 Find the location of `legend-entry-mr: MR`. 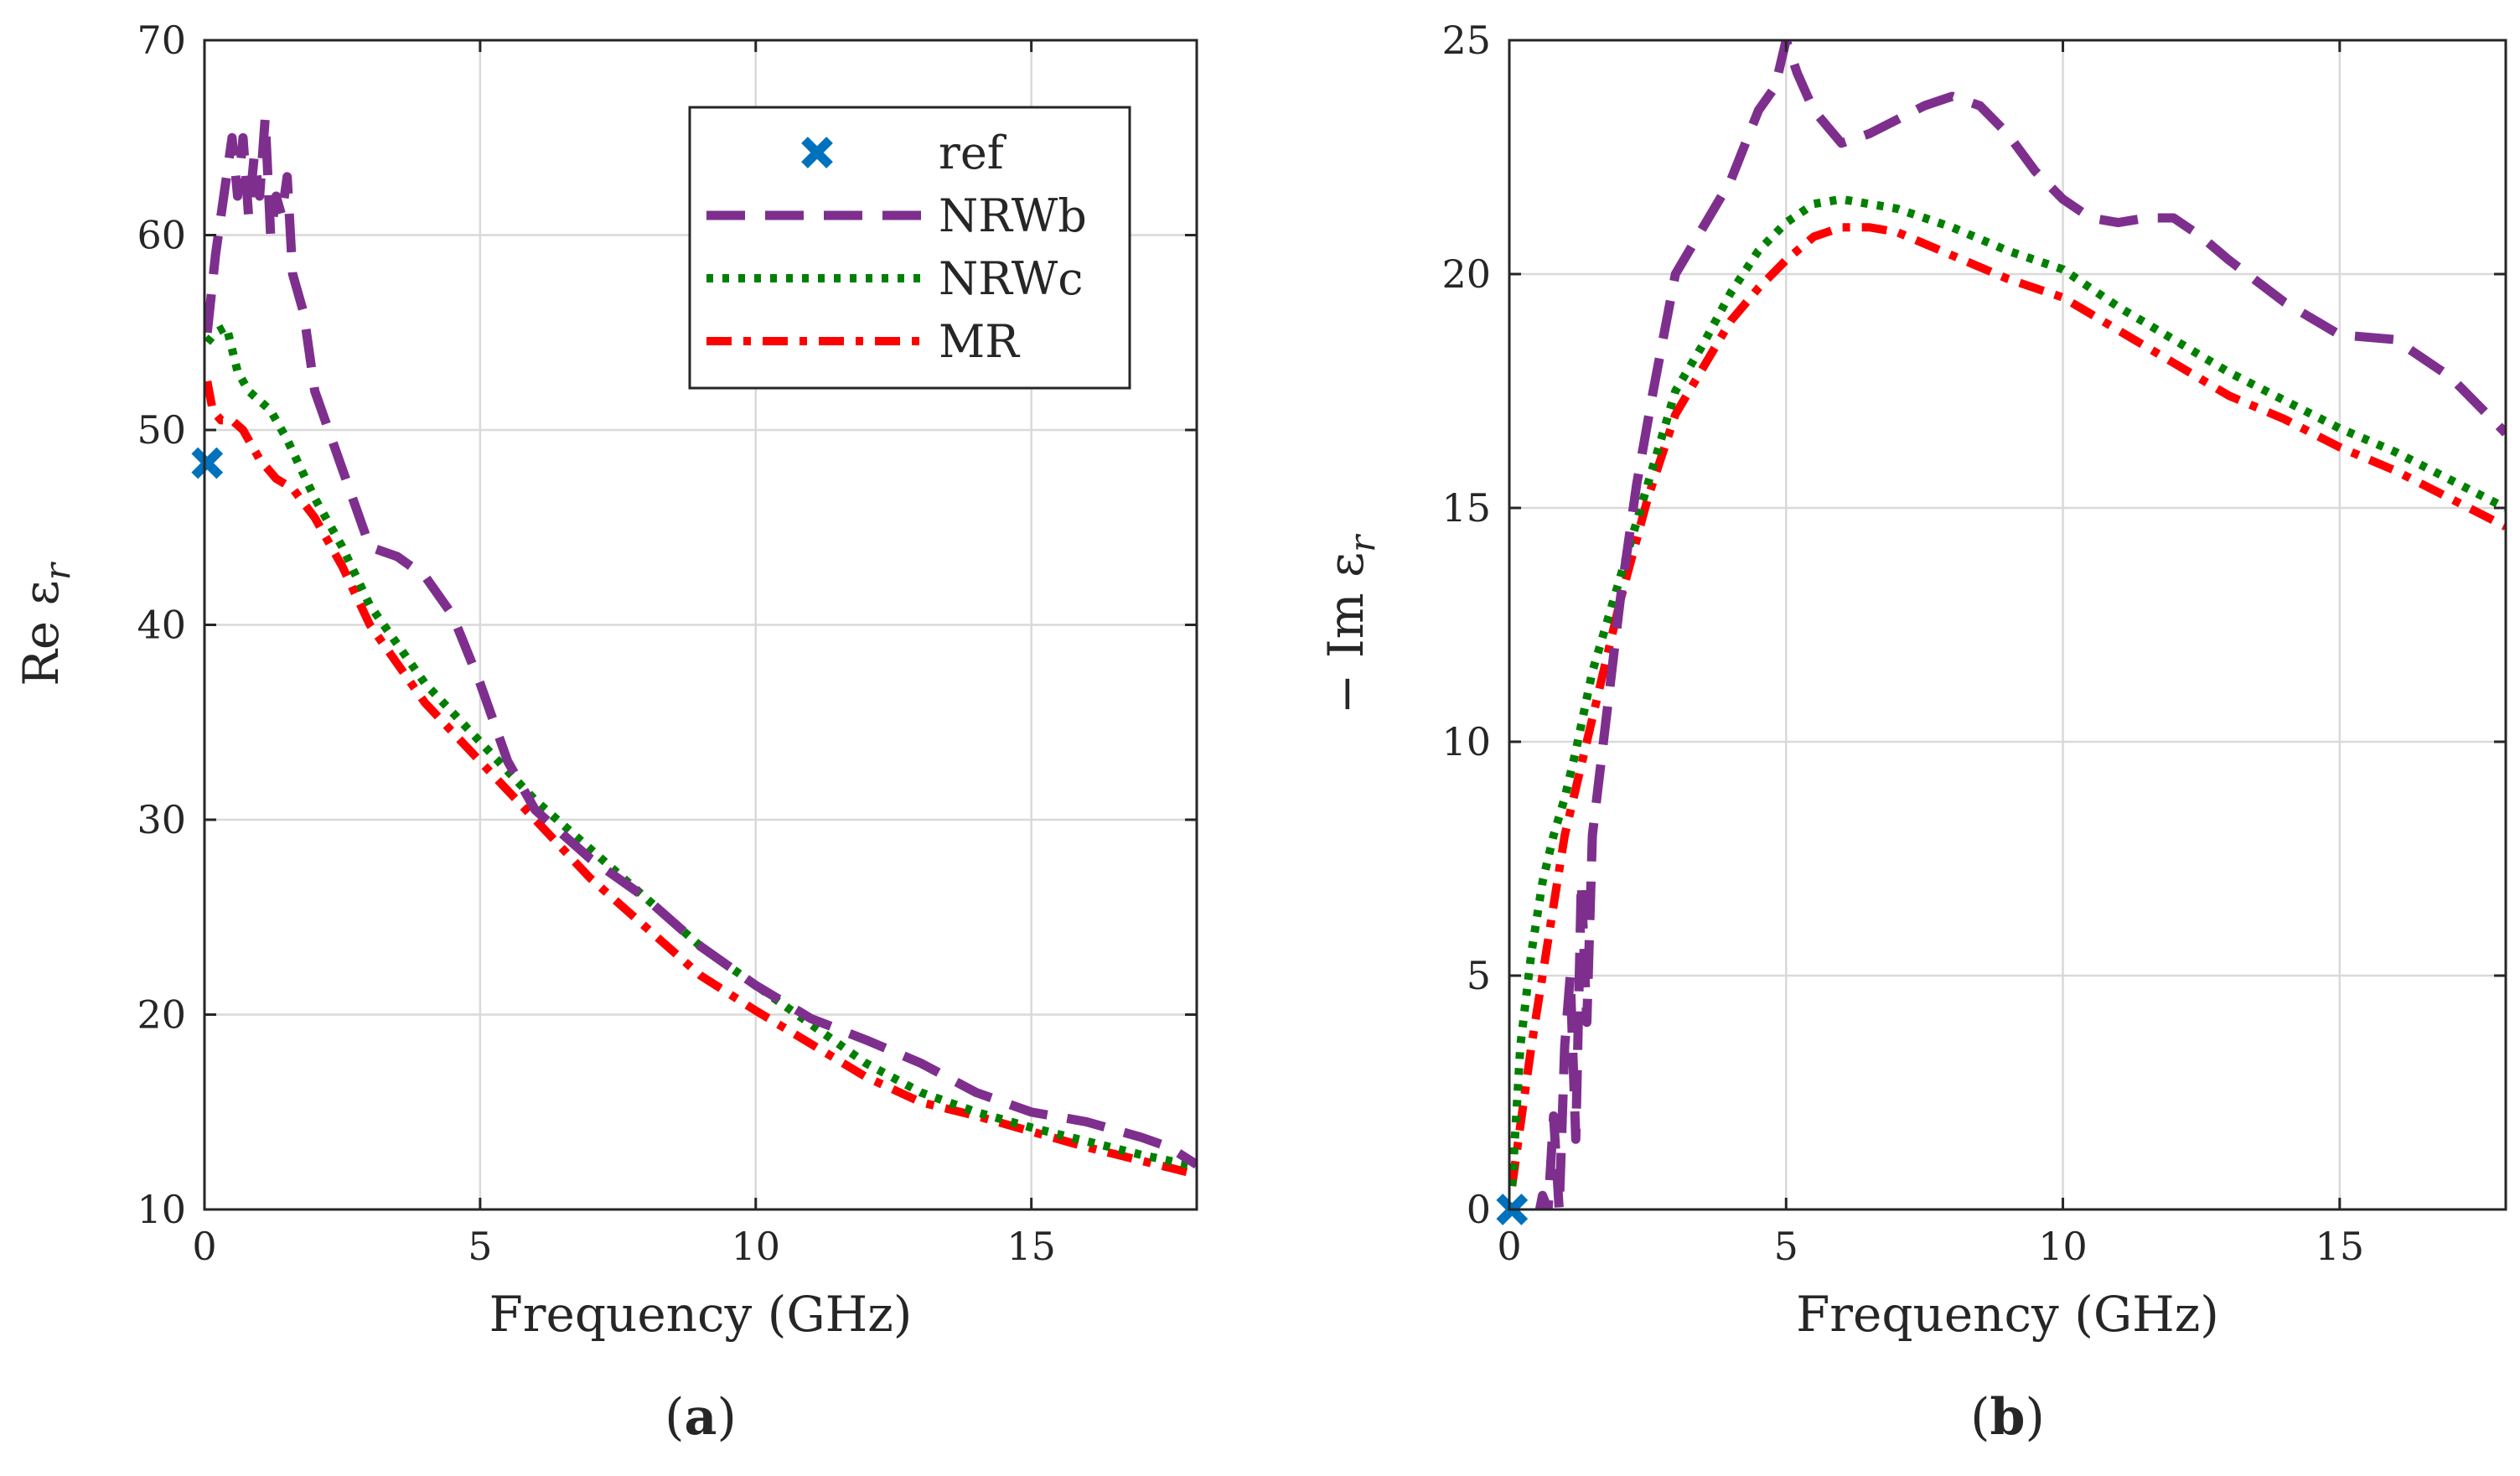

legend-entry-mr: MR is located at coordinates (863, 341).